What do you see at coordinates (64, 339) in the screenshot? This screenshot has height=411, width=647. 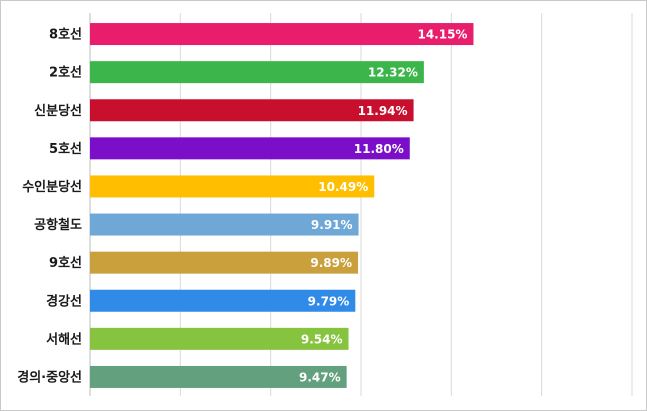 I see `category-label: 서해선` at bounding box center [64, 339].